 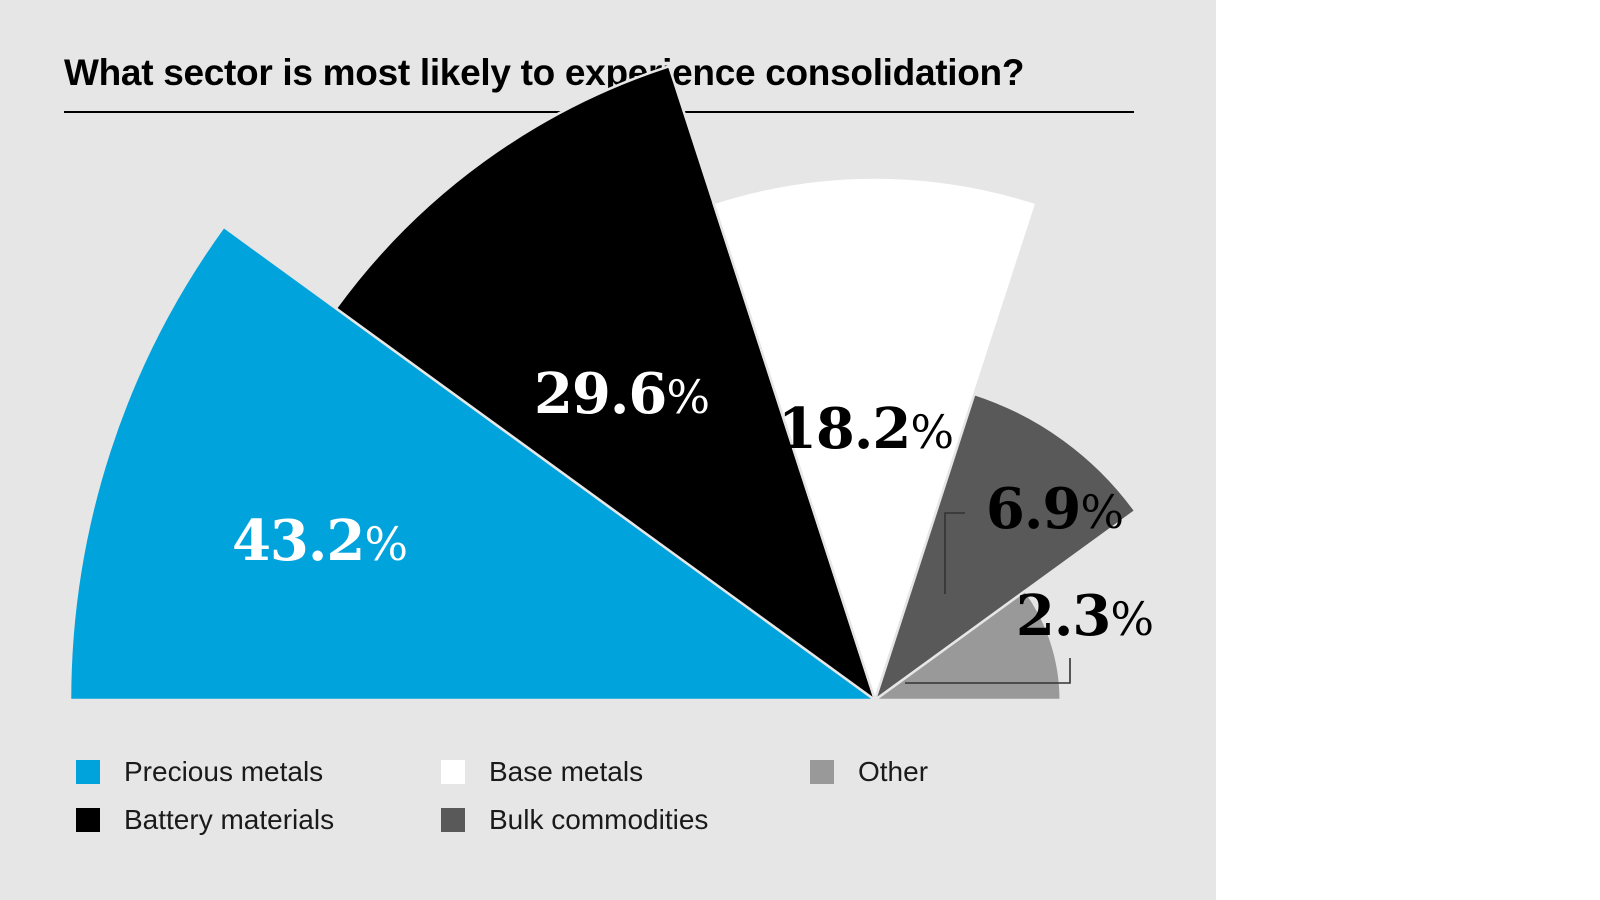 I want to click on legend-label: Other, so click(x=893, y=771).